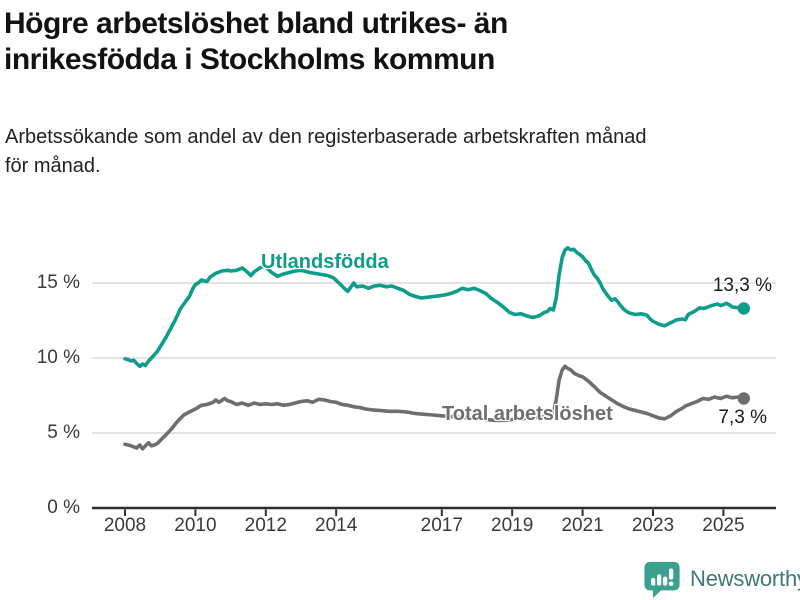  Describe the element at coordinates (63, 507) in the screenshot. I see `y-tick-label-0: 0 %` at that location.